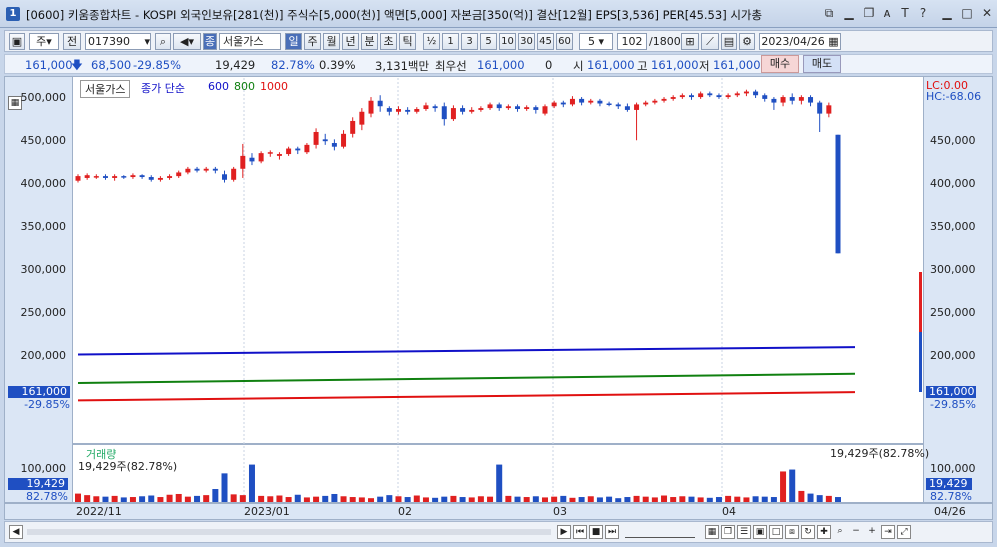 Image resolution: width=997 pixels, height=547 pixels. What do you see at coordinates (109, 41) in the screenshot?
I see `stock-code-value: 017390` at bounding box center [109, 41].